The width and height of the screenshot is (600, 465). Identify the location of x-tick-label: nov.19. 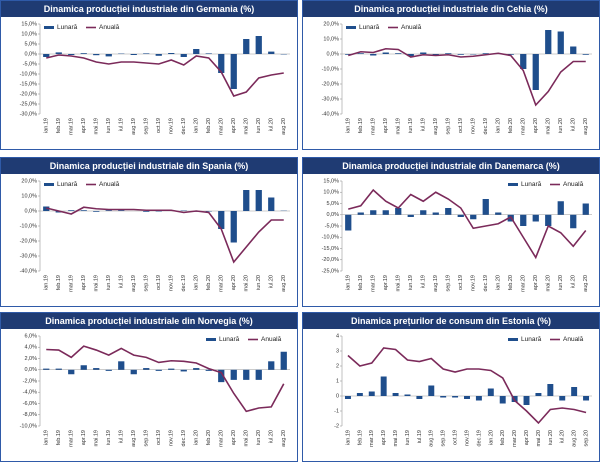
(172, 283).